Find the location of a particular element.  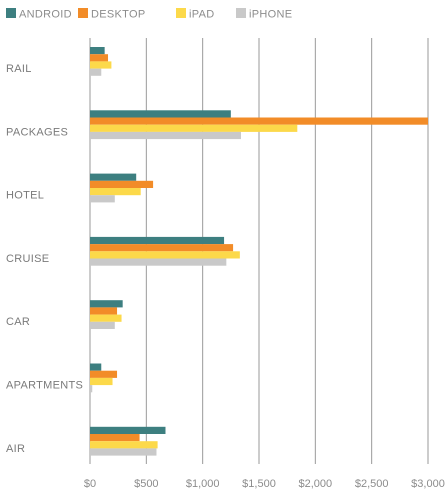

bar-rail-android is located at coordinates (97, 51).